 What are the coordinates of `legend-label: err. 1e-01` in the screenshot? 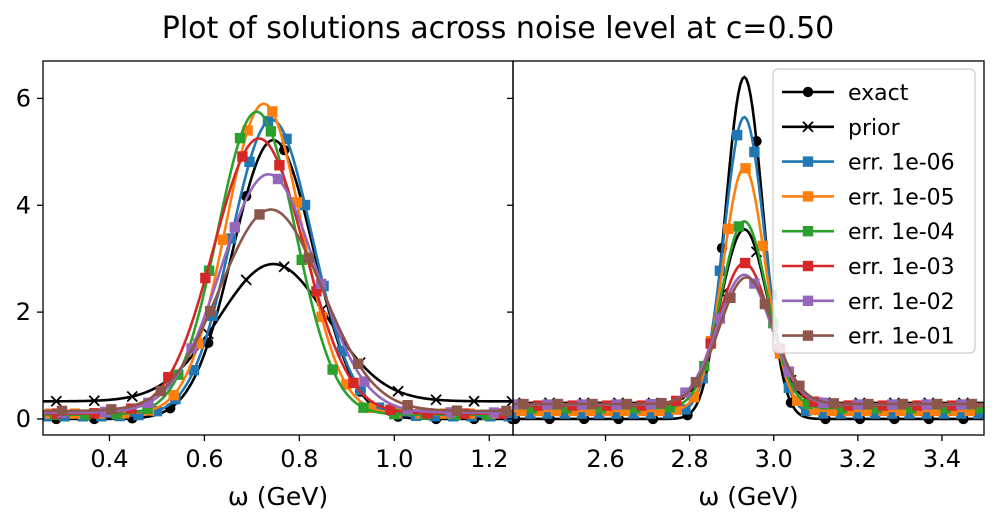 It's located at (901, 337).